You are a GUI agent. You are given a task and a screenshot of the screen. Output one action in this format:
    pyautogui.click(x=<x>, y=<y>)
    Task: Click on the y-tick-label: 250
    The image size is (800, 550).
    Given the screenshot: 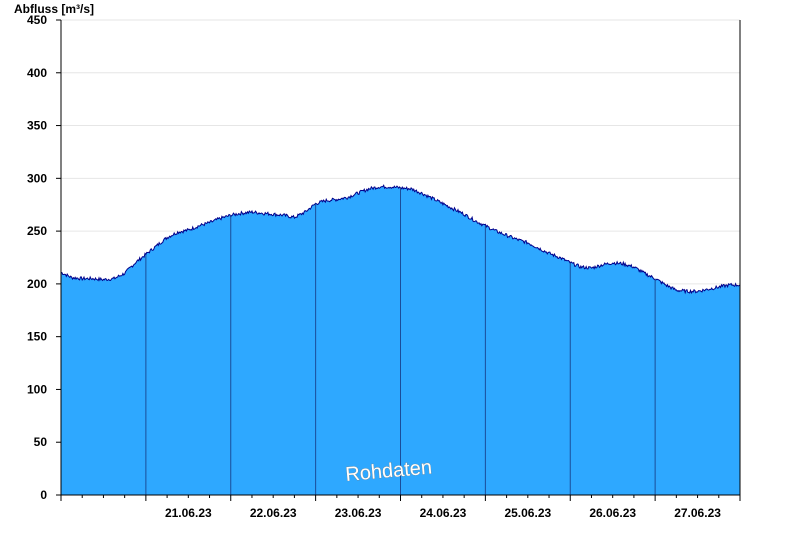 What is the action you would take?
    pyautogui.click(x=37, y=231)
    